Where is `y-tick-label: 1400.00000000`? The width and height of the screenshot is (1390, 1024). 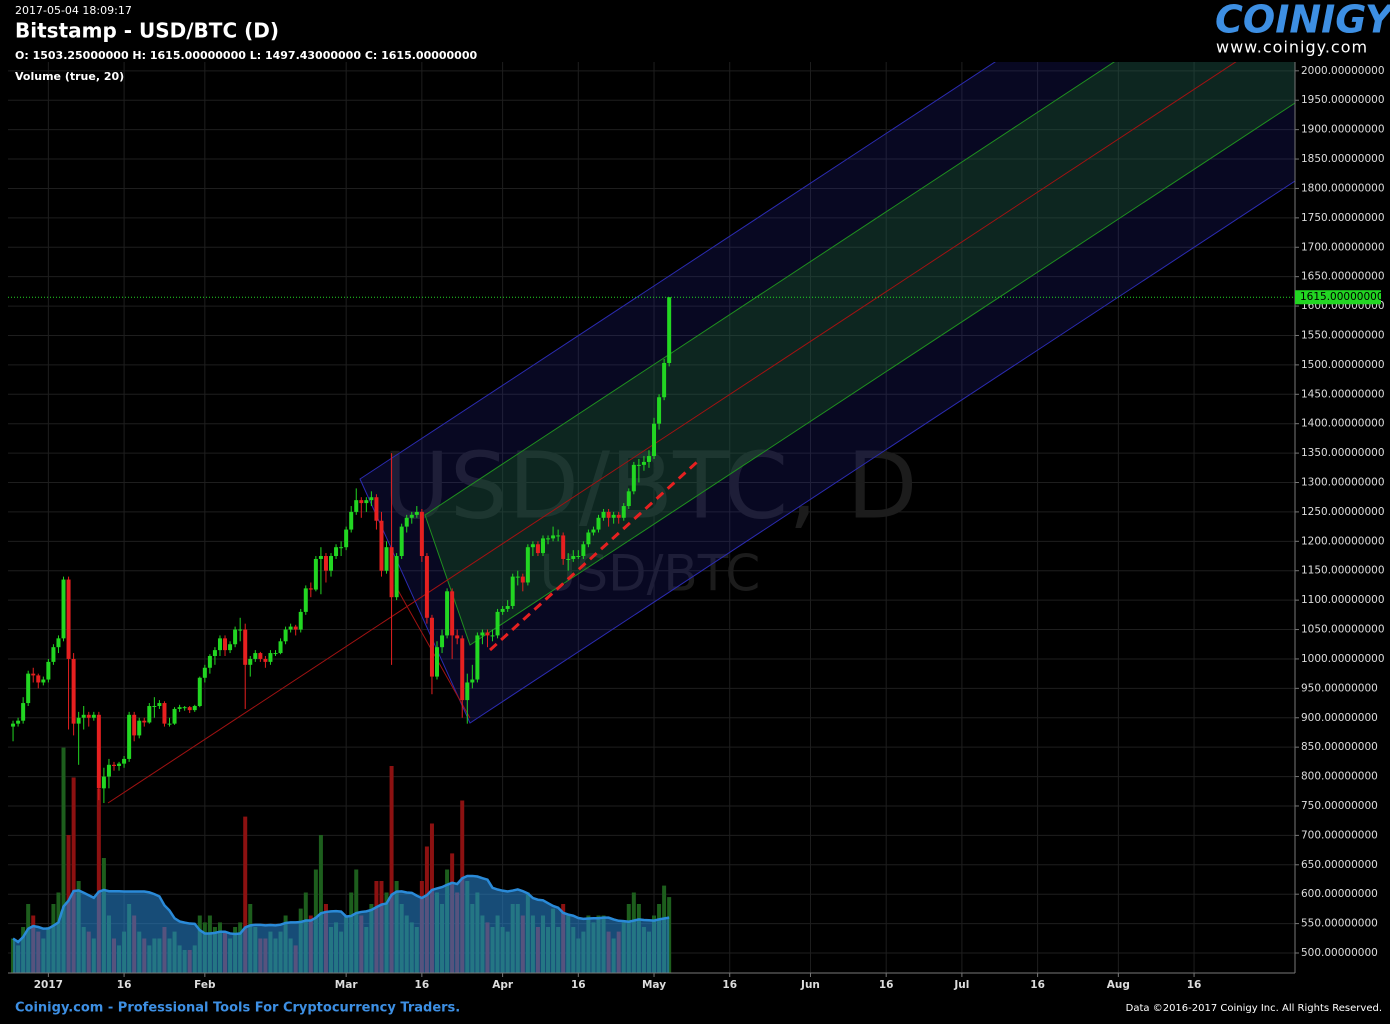 y-tick-label: 1400.00000000 is located at coordinates (1343, 424).